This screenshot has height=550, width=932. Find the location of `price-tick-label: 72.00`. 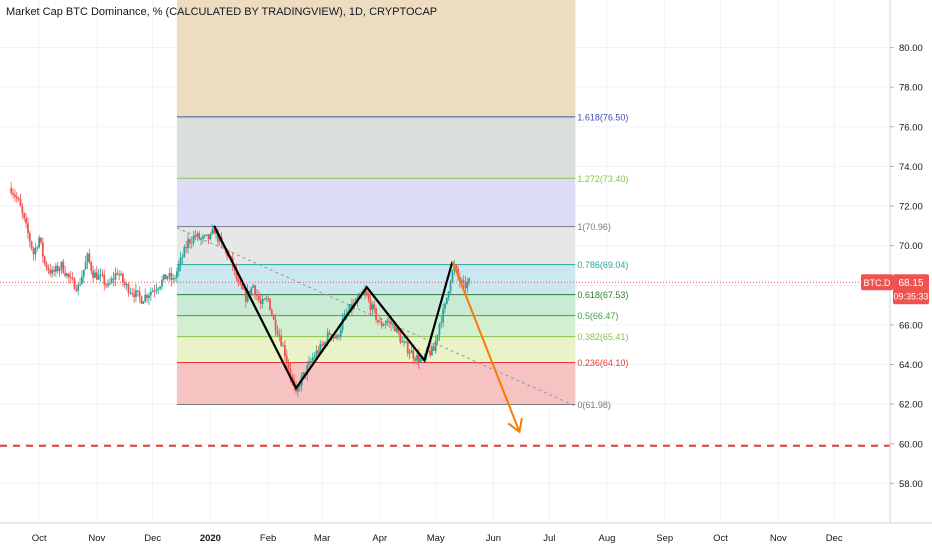

price-tick-label: 72.00 is located at coordinates (911, 207).